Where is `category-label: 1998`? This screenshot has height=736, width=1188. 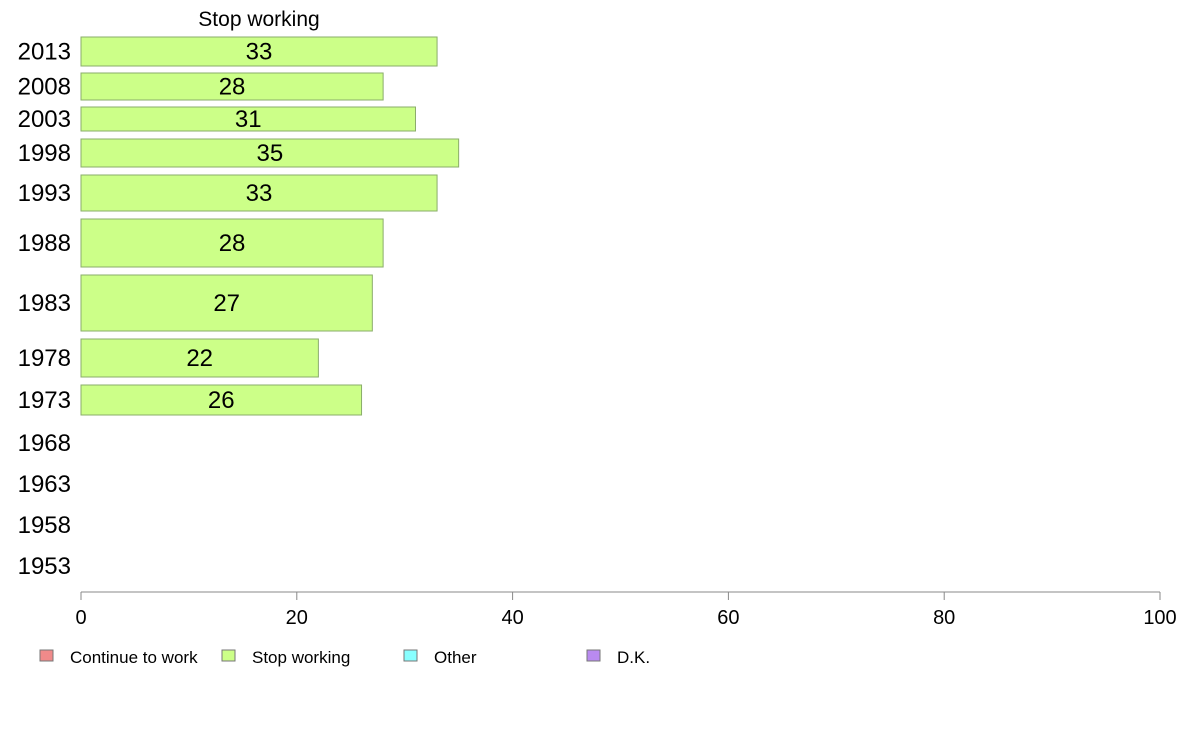
category-label: 1998 is located at coordinates (44, 153).